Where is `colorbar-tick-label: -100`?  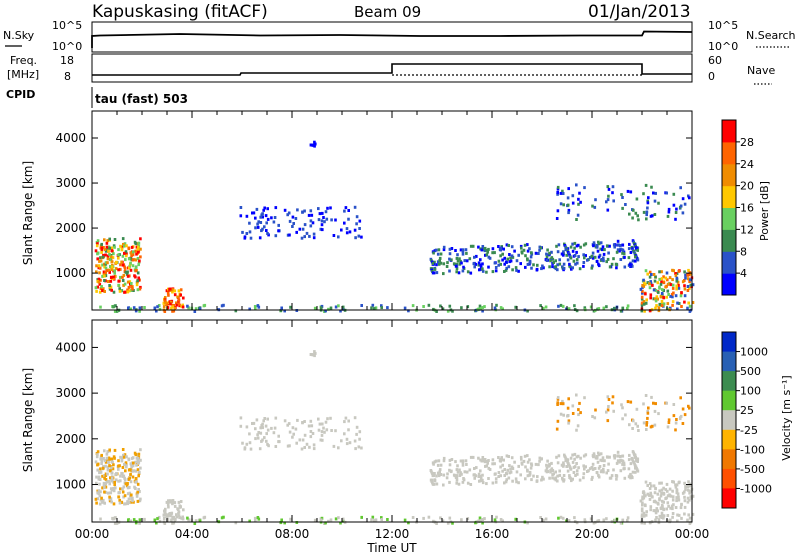
colorbar-tick-label: -100 is located at coordinates (752, 449).